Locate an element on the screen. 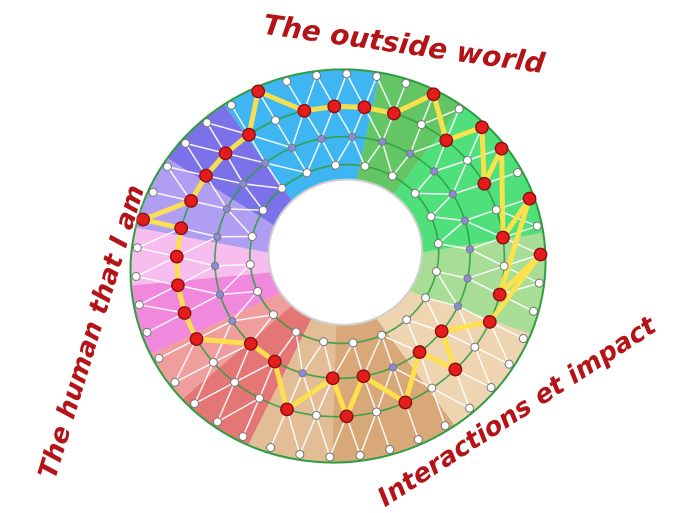 Image resolution: width=677 pixels, height=513 pixels. torus-hole is located at coordinates (345, 252).